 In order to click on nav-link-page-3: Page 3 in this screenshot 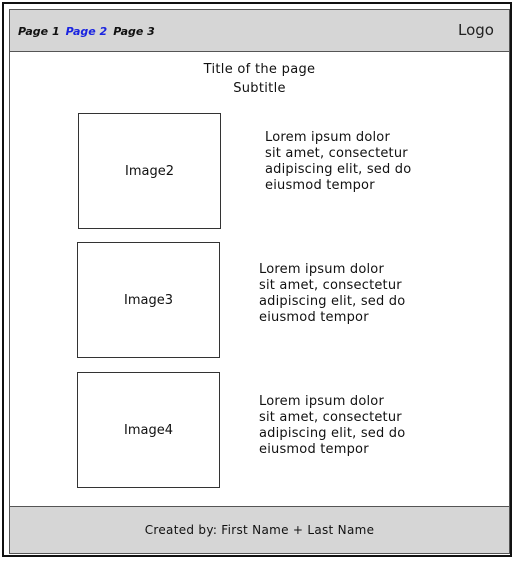, I will do `click(134, 31)`.